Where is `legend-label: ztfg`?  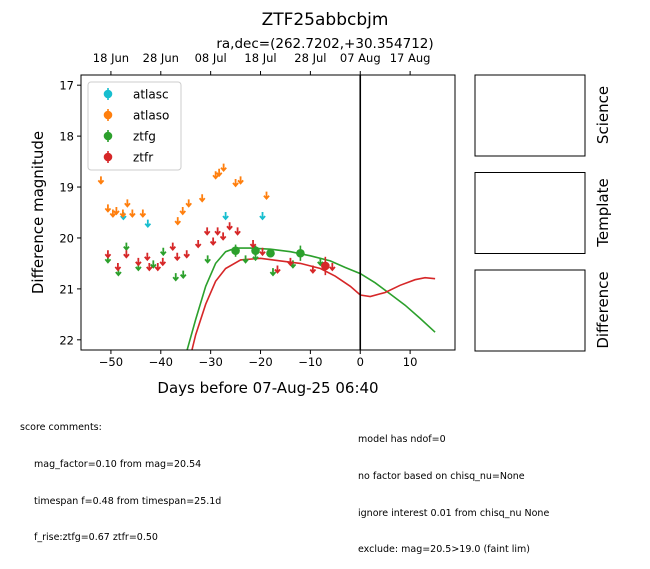
legend-label: ztfg is located at coordinates (144, 137).